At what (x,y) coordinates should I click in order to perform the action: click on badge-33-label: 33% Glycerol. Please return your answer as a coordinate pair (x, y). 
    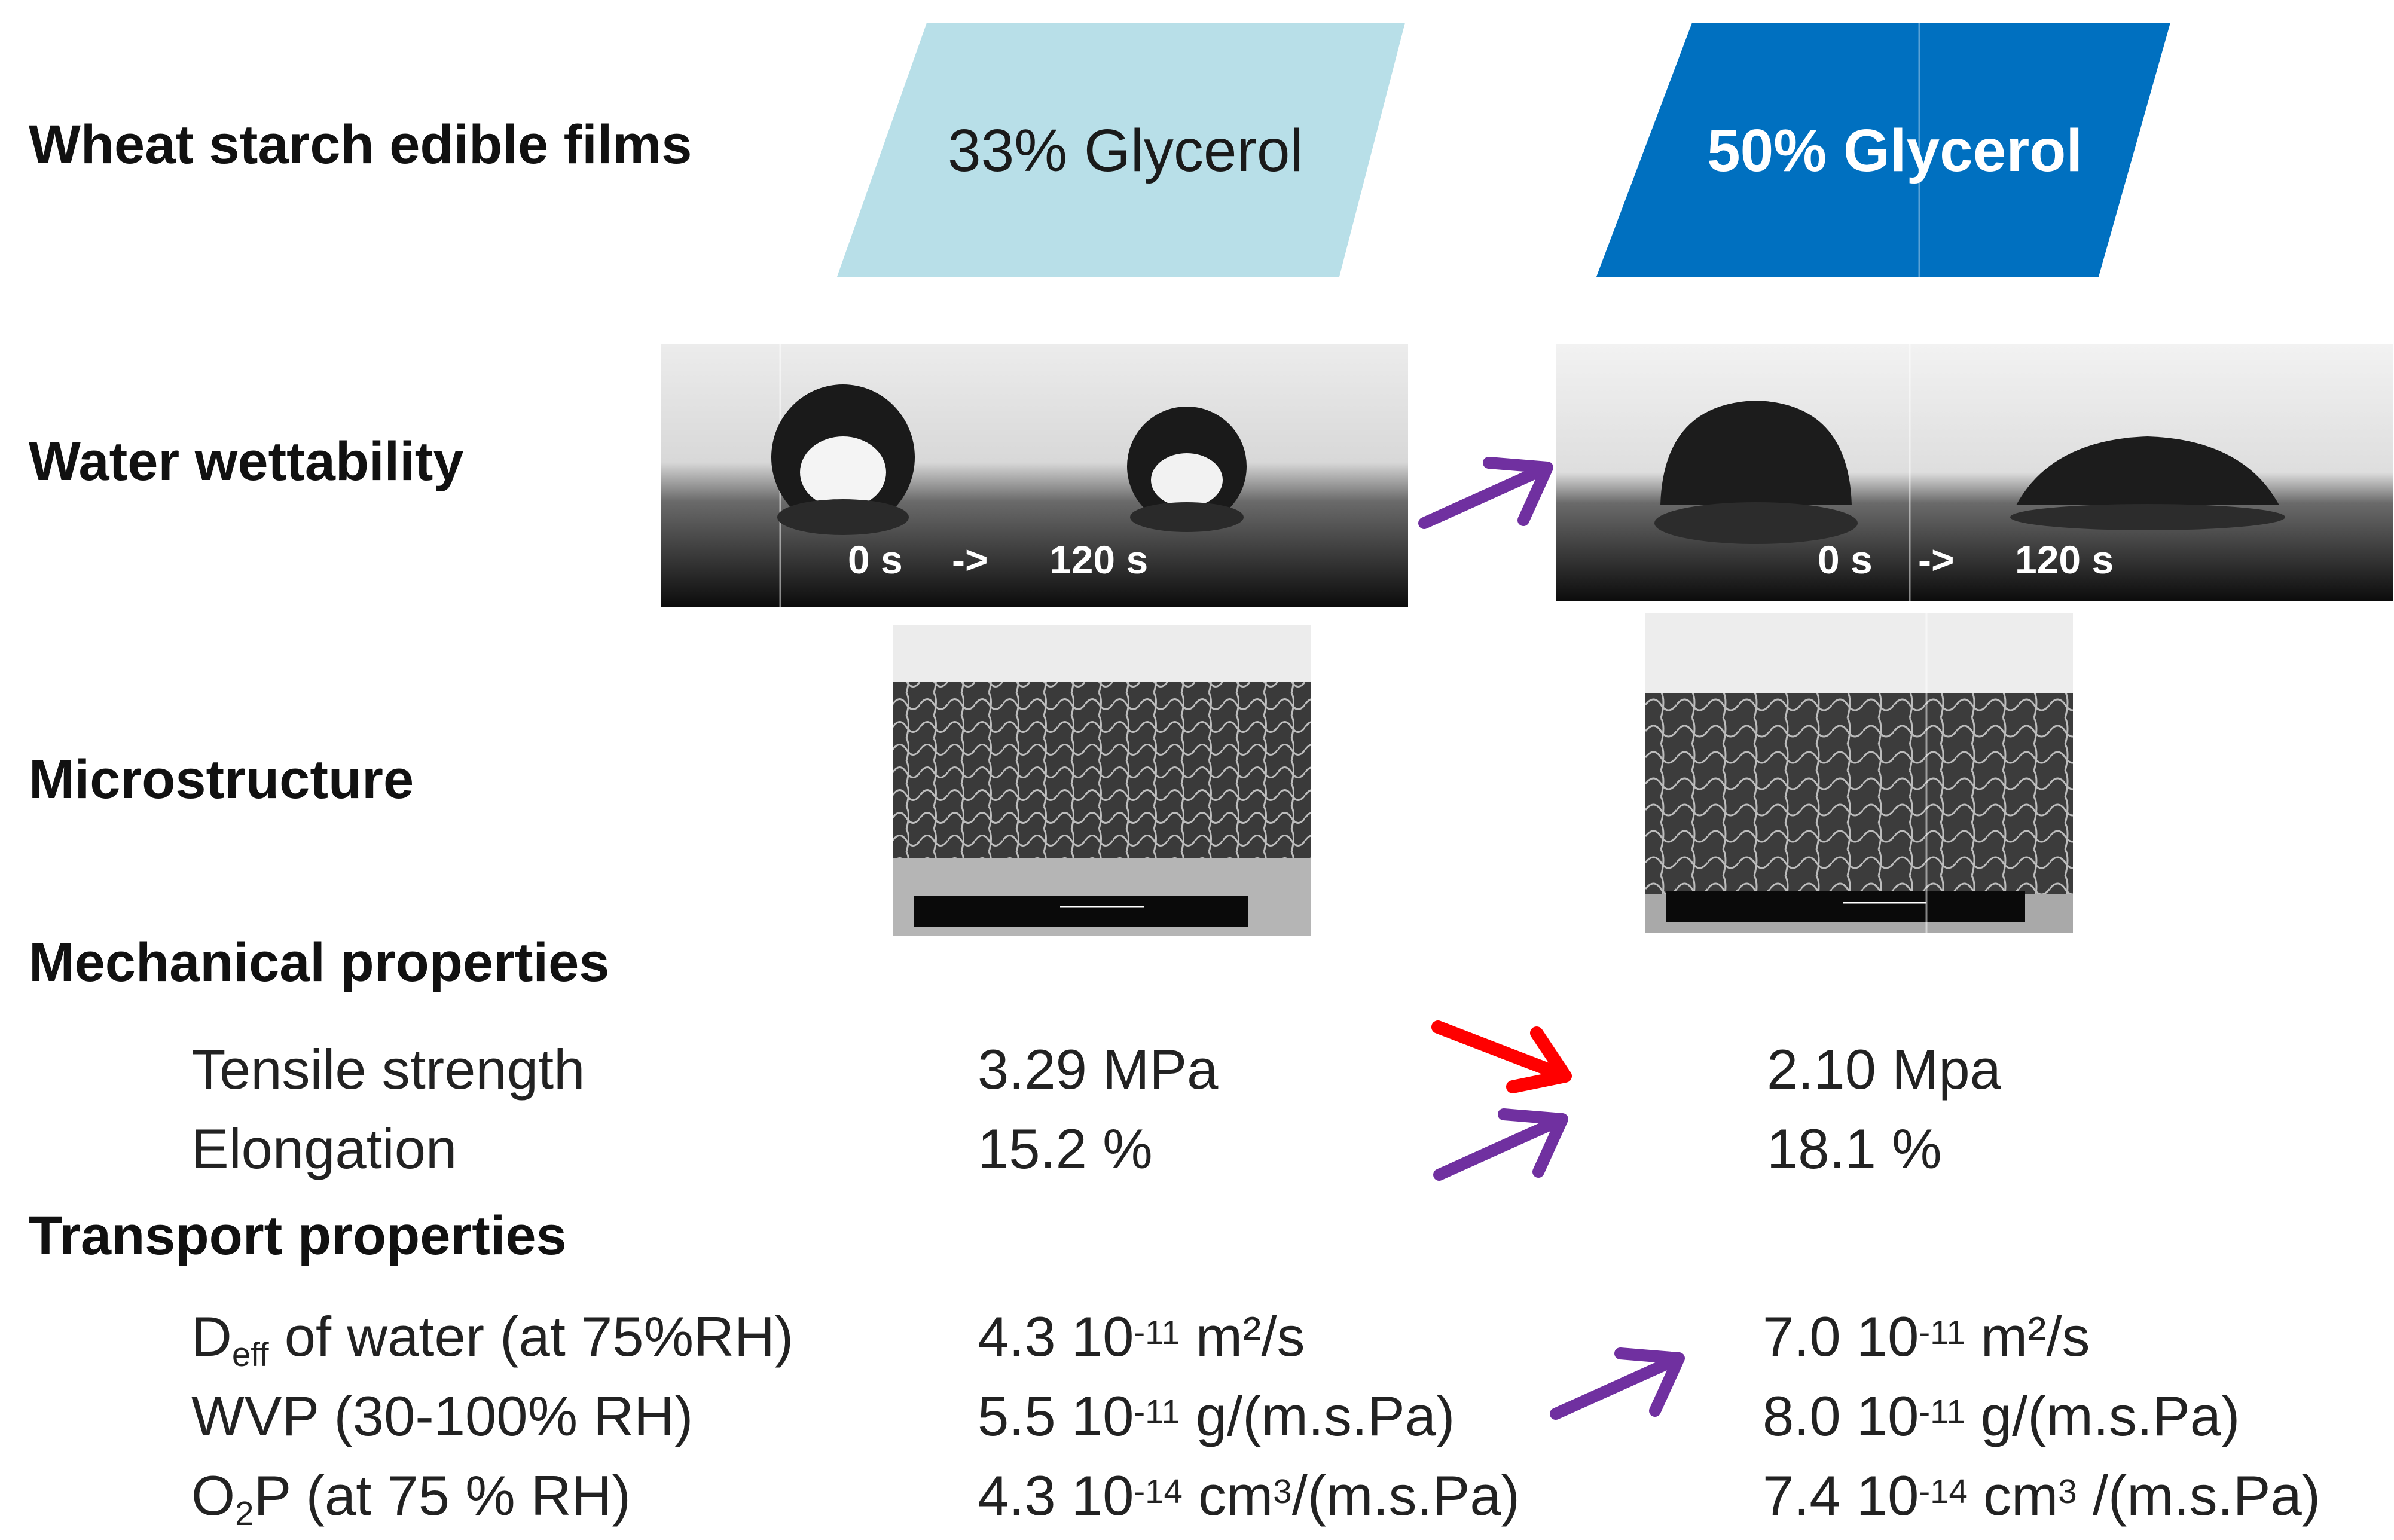
    Looking at the image, I should click on (1125, 150).